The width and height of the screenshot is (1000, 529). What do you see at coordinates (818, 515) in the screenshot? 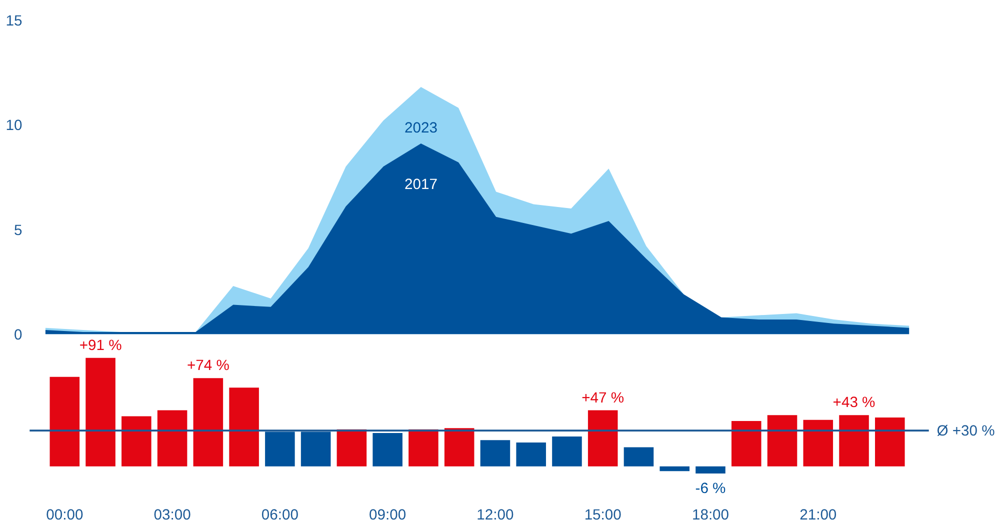
I see `x-tick-label: 21:00` at bounding box center [818, 515].